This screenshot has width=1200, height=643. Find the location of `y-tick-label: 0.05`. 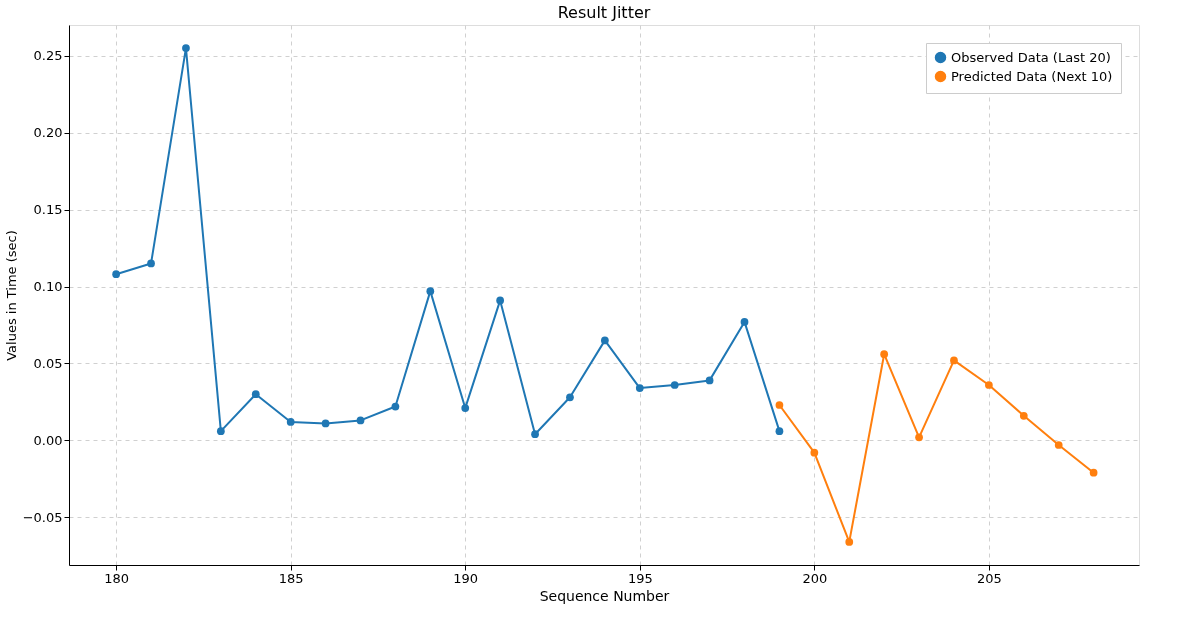

y-tick-label: 0.05 is located at coordinates (48, 363).